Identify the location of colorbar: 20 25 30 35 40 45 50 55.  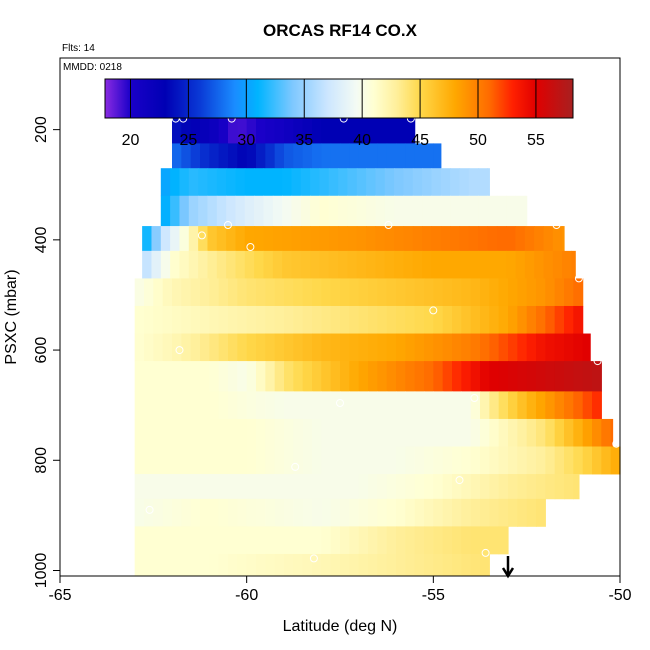
(339, 113).